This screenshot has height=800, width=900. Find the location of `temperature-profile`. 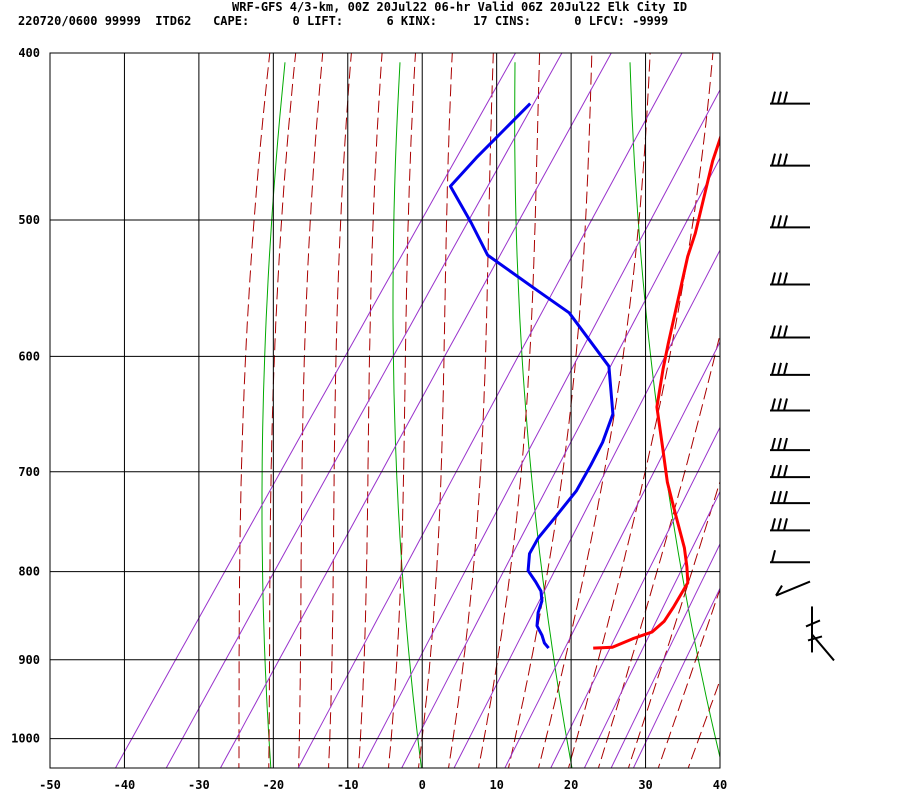

temperature-profile is located at coordinates (656, 392).